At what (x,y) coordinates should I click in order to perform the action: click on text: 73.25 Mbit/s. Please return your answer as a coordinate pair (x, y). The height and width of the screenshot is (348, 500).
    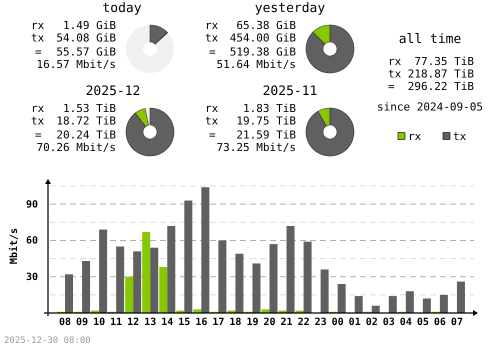
    Looking at the image, I should click on (256, 147).